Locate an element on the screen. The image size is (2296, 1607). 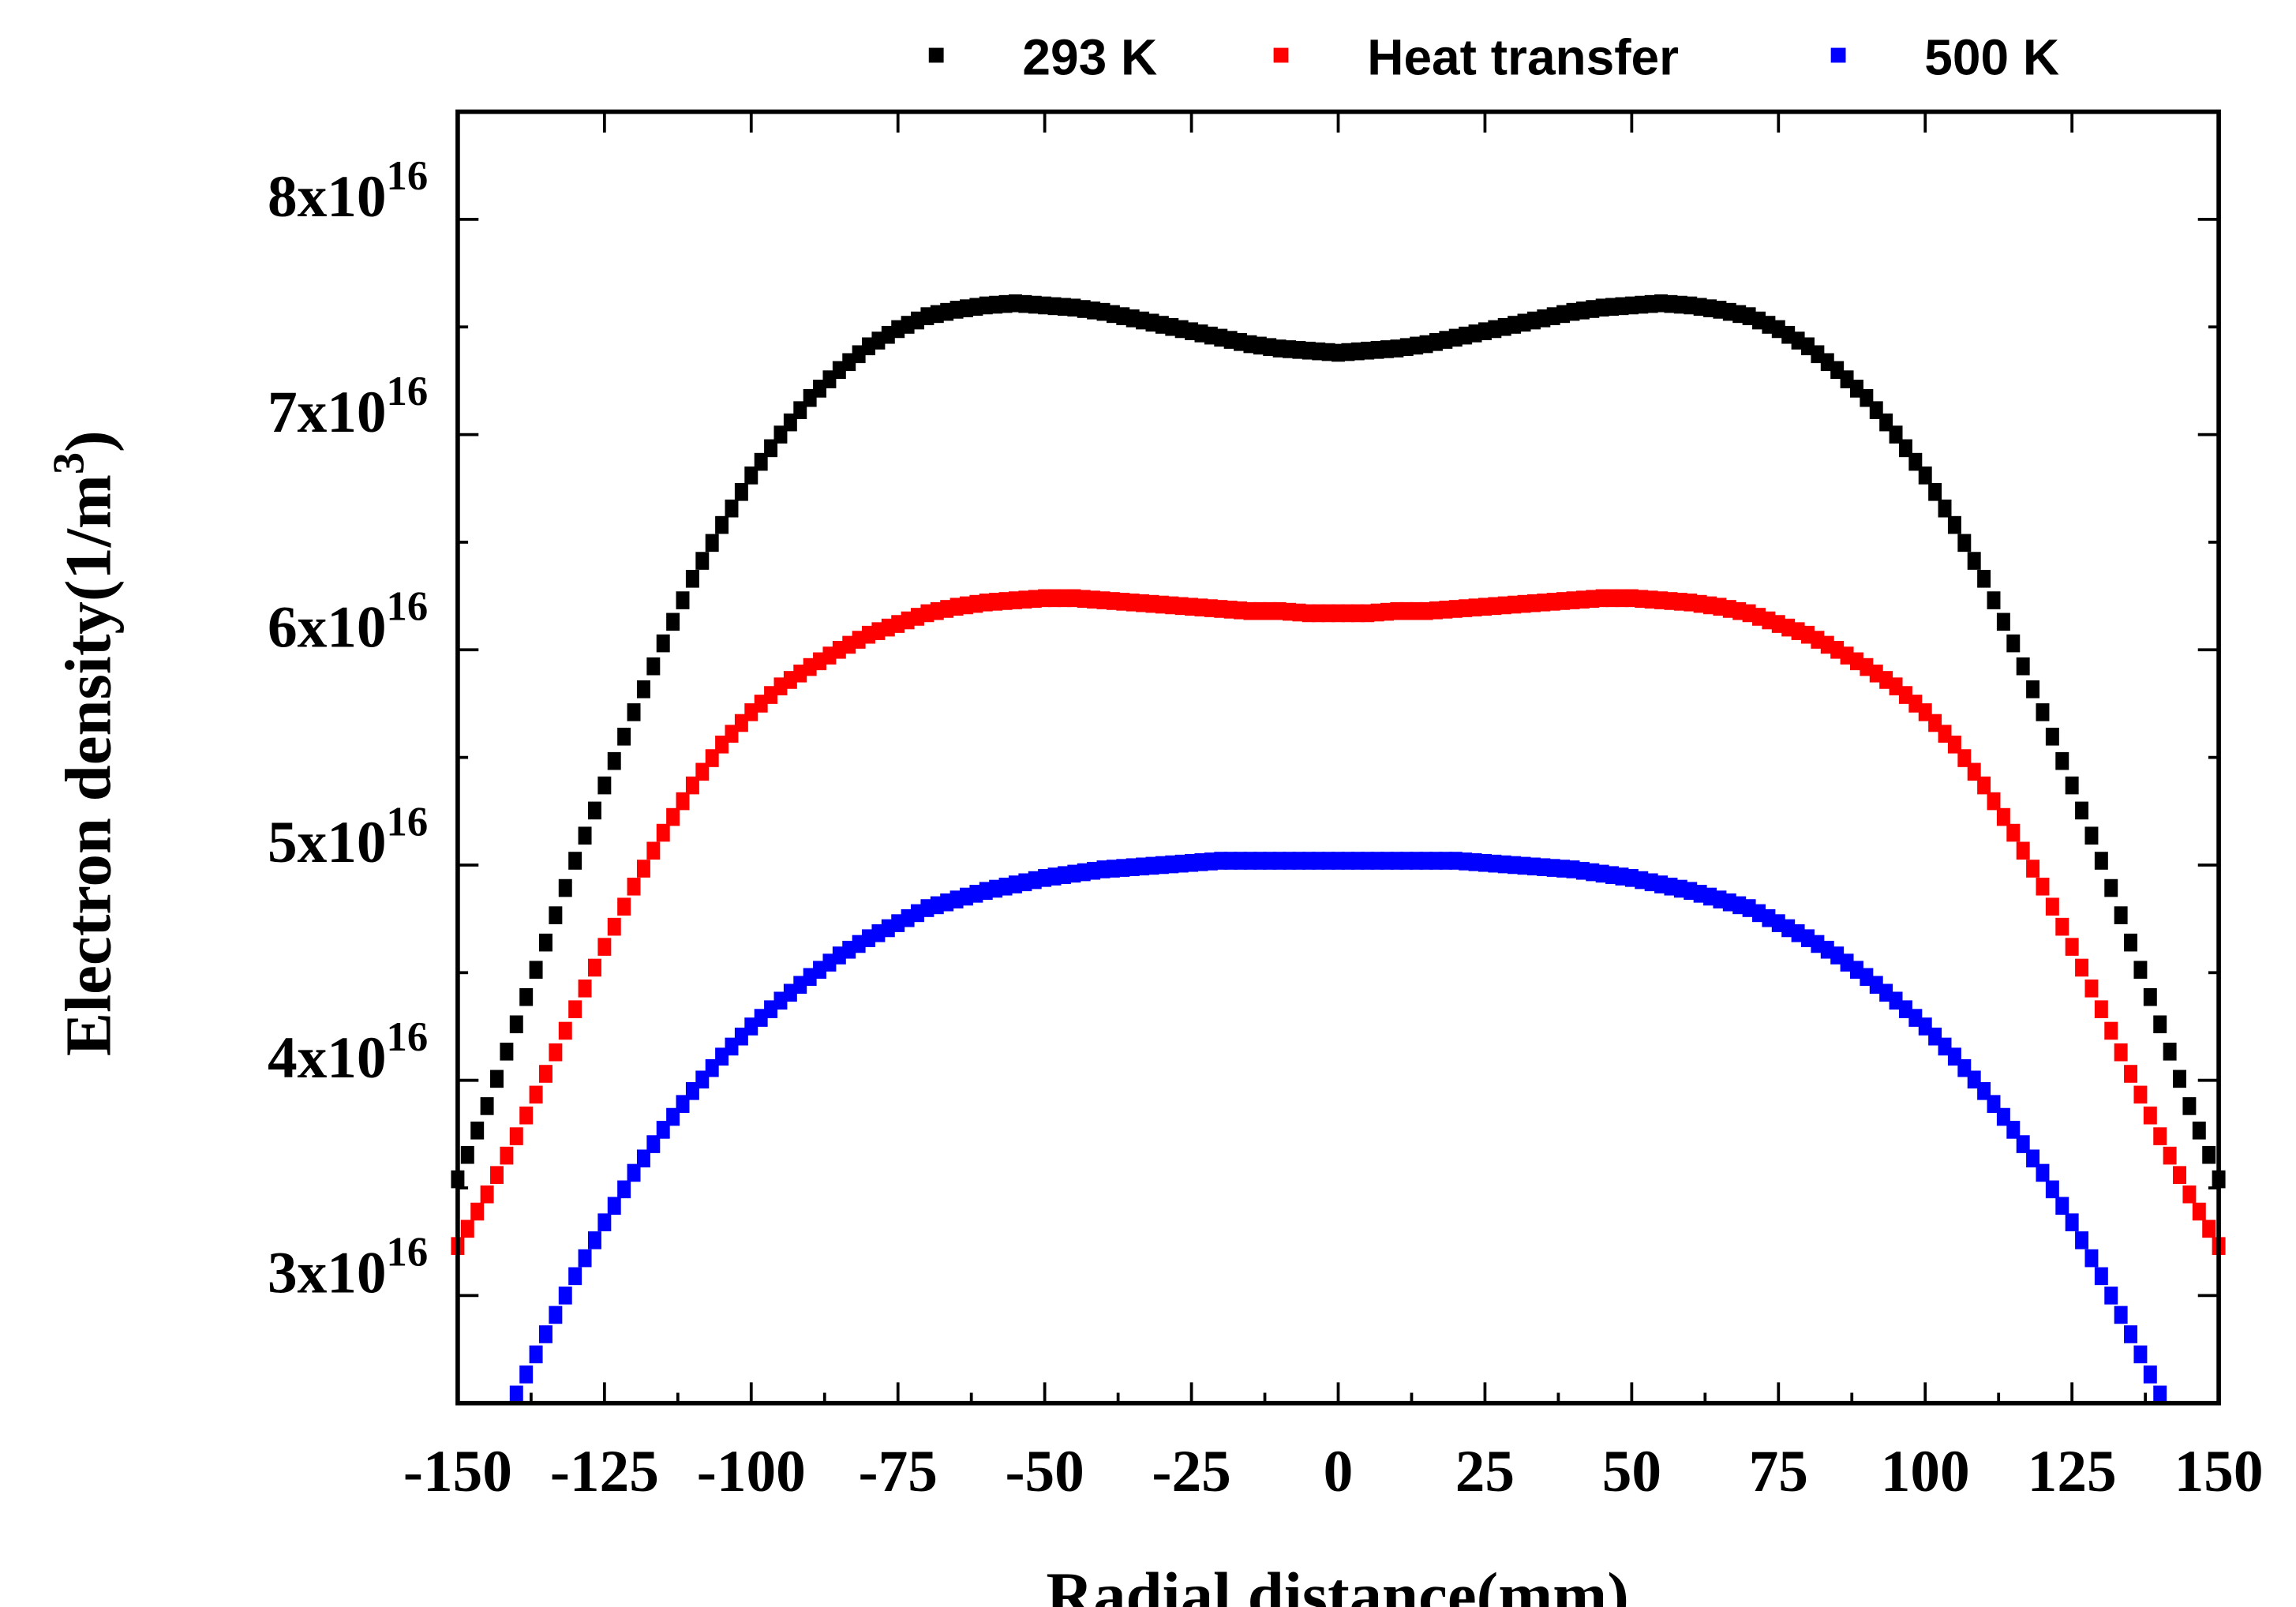
legend-label: Heat transfer is located at coordinates (1523, 56).